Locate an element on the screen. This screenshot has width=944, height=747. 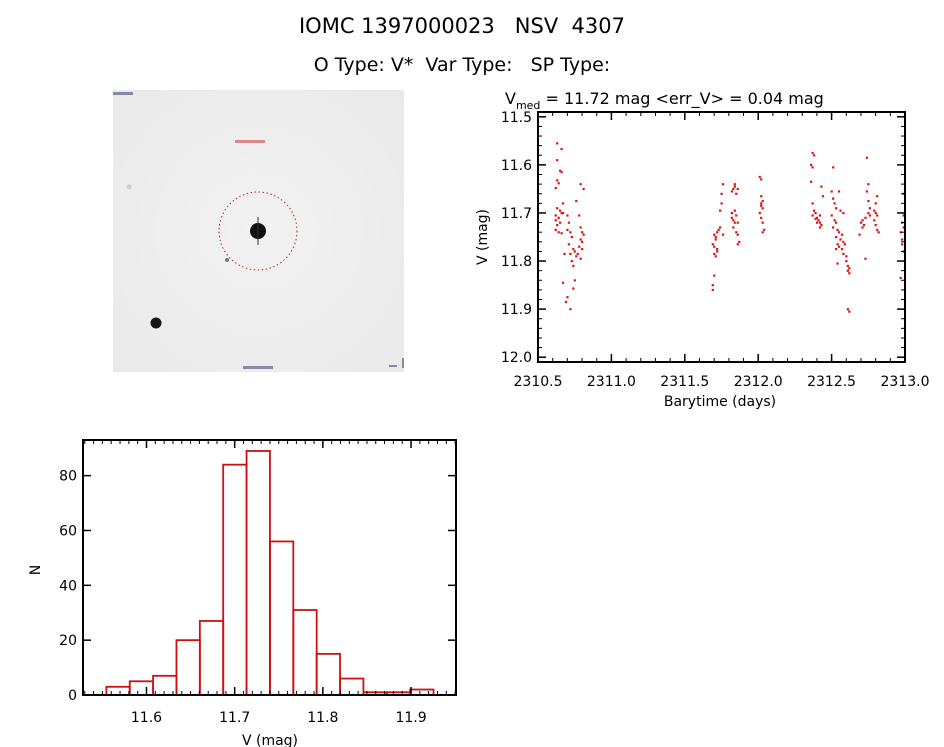
finder-chart-svg is located at coordinates (258, 230).